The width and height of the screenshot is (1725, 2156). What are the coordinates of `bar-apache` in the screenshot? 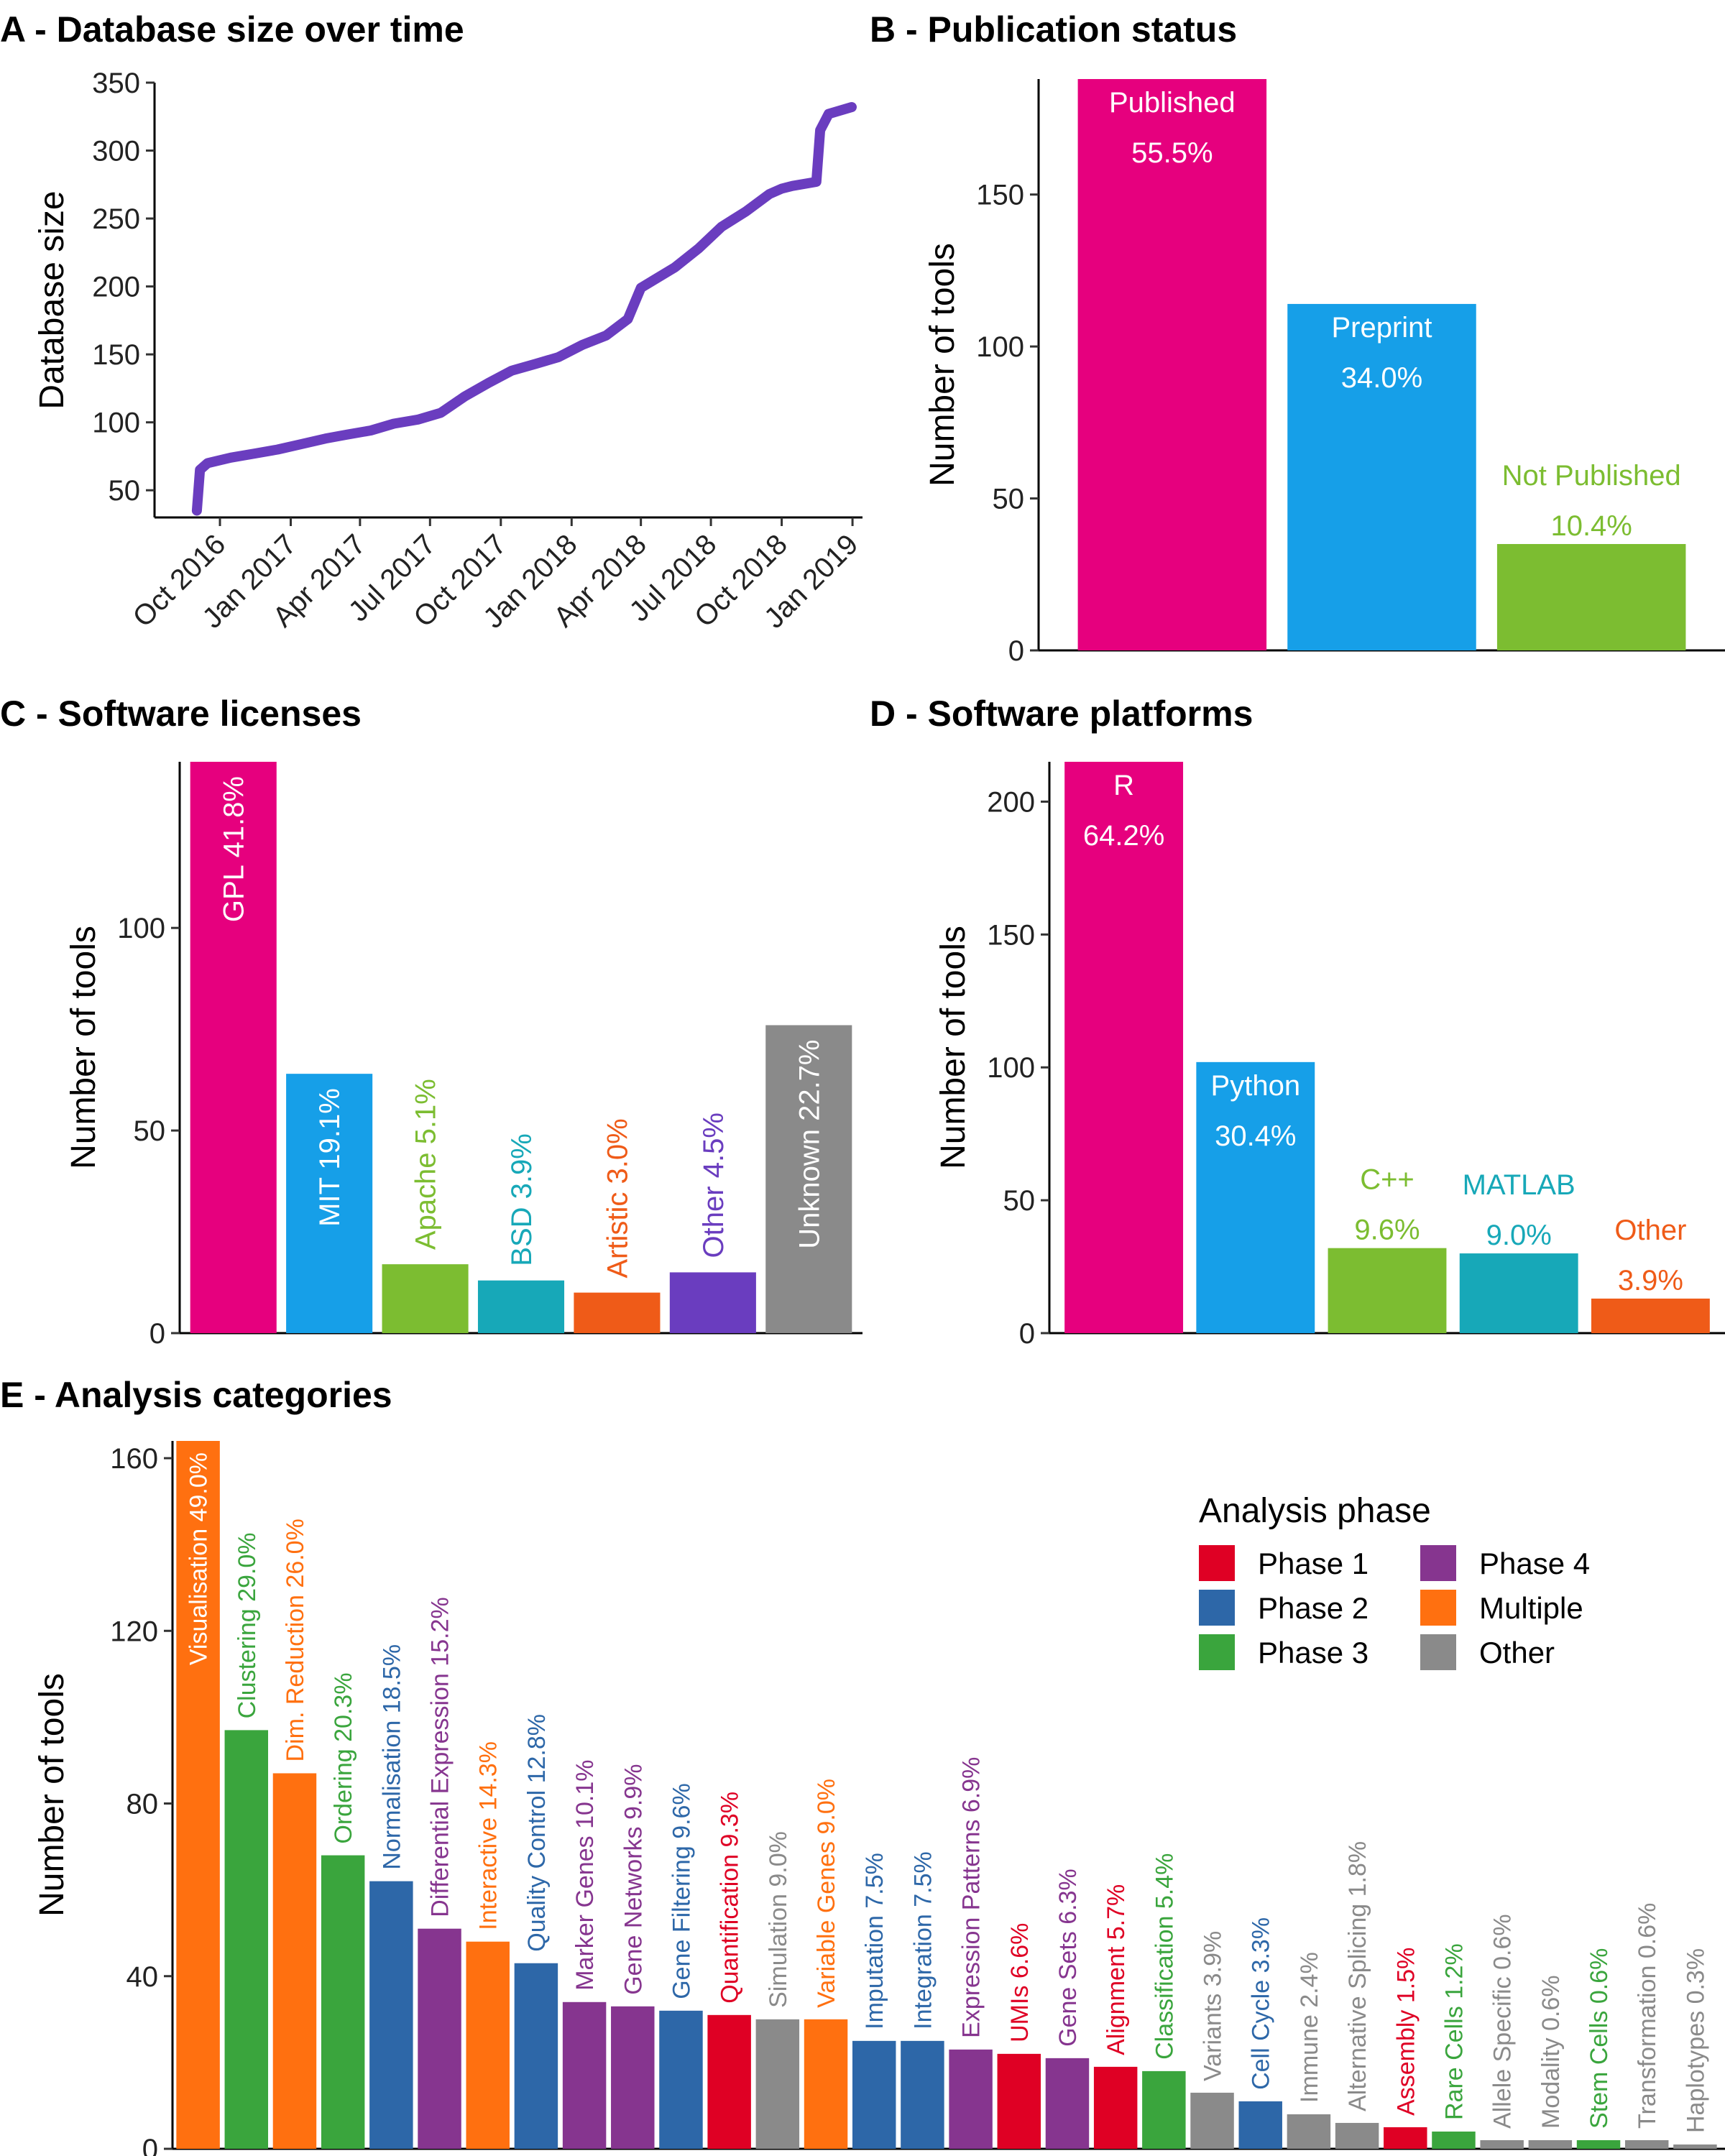 It's located at (425, 1299).